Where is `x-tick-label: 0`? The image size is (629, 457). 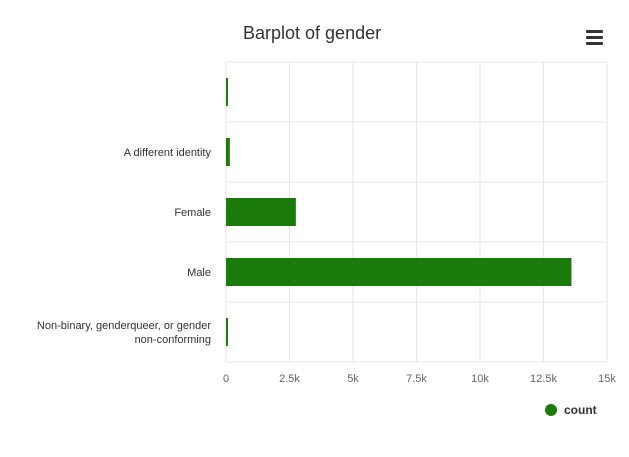
x-tick-label: 0 is located at coordinates (226, 379).